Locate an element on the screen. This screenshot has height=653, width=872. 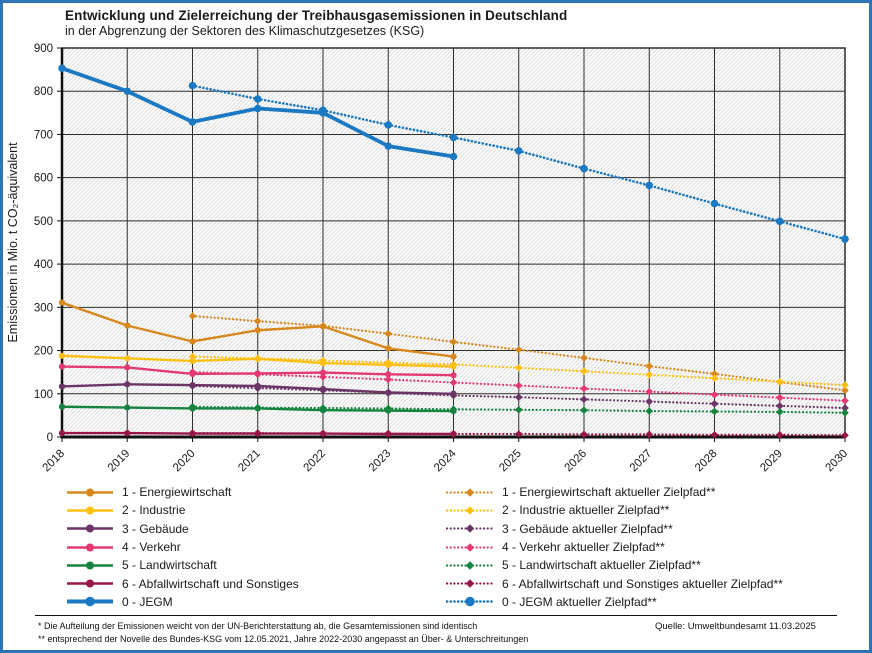
x-tick-label: 2025 is located at coordinates (510, 461).